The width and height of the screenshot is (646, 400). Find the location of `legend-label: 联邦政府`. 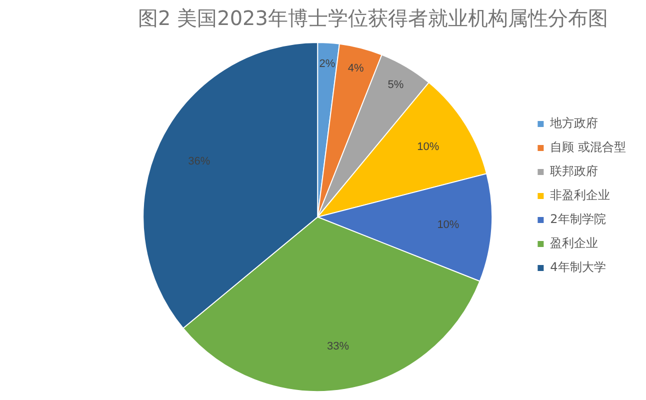

legend-label: 联邦政府 is located at coordinates (574, 171).